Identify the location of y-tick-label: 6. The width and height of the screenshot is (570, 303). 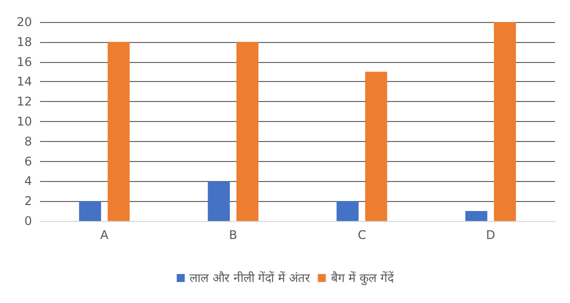
(28, 161).